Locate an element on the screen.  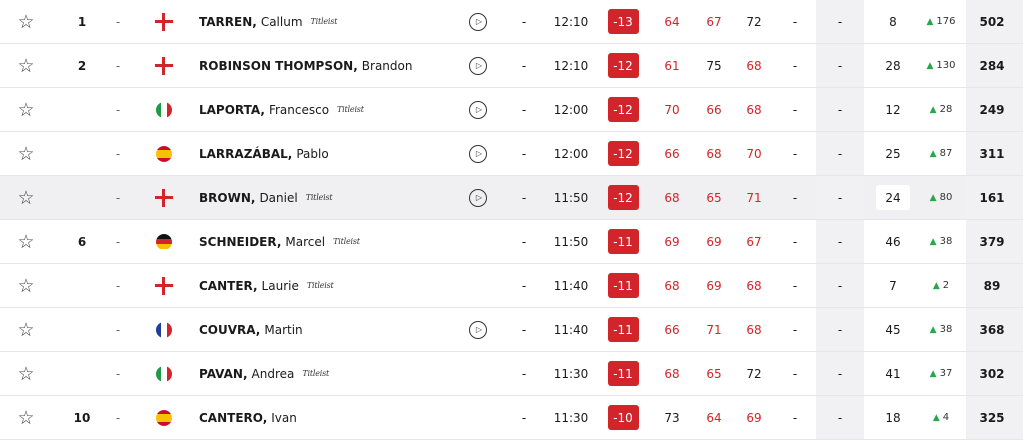
round4-column-bg is located at coordinates (840, 65).